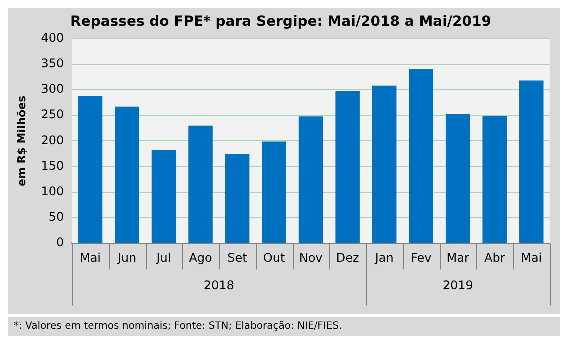 This screenshot has height=352, width=568. I want to click on x-tick-label: Jan, so click(384, 257).